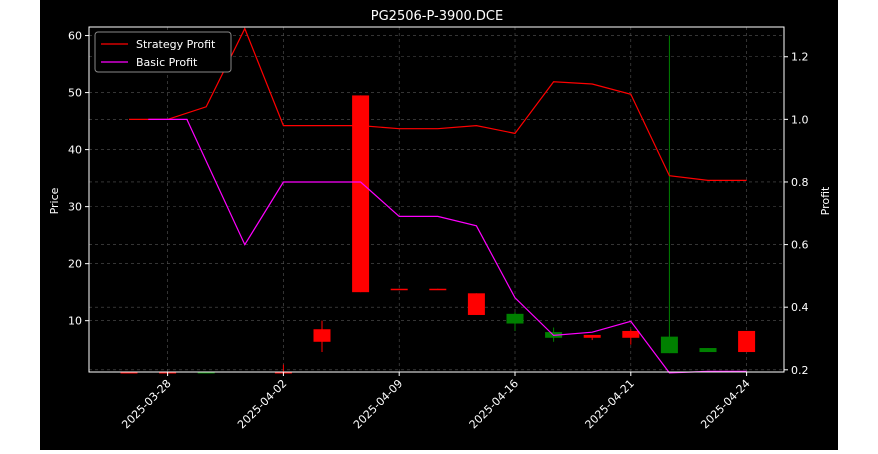 Image resolution: width=878 pixels, height=454 pixels. What do you see at coordinates (176, 44) in the screenshot?
I see `legend-strategy-label: Strategy Profit` at bounding box center [176, 44].